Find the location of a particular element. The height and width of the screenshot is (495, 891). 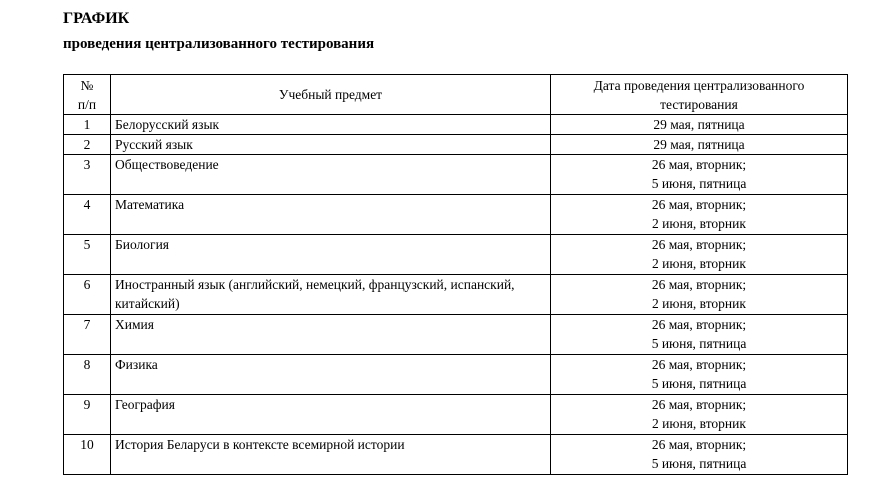

cell-num: 3 is located at coordinates (87, 174).